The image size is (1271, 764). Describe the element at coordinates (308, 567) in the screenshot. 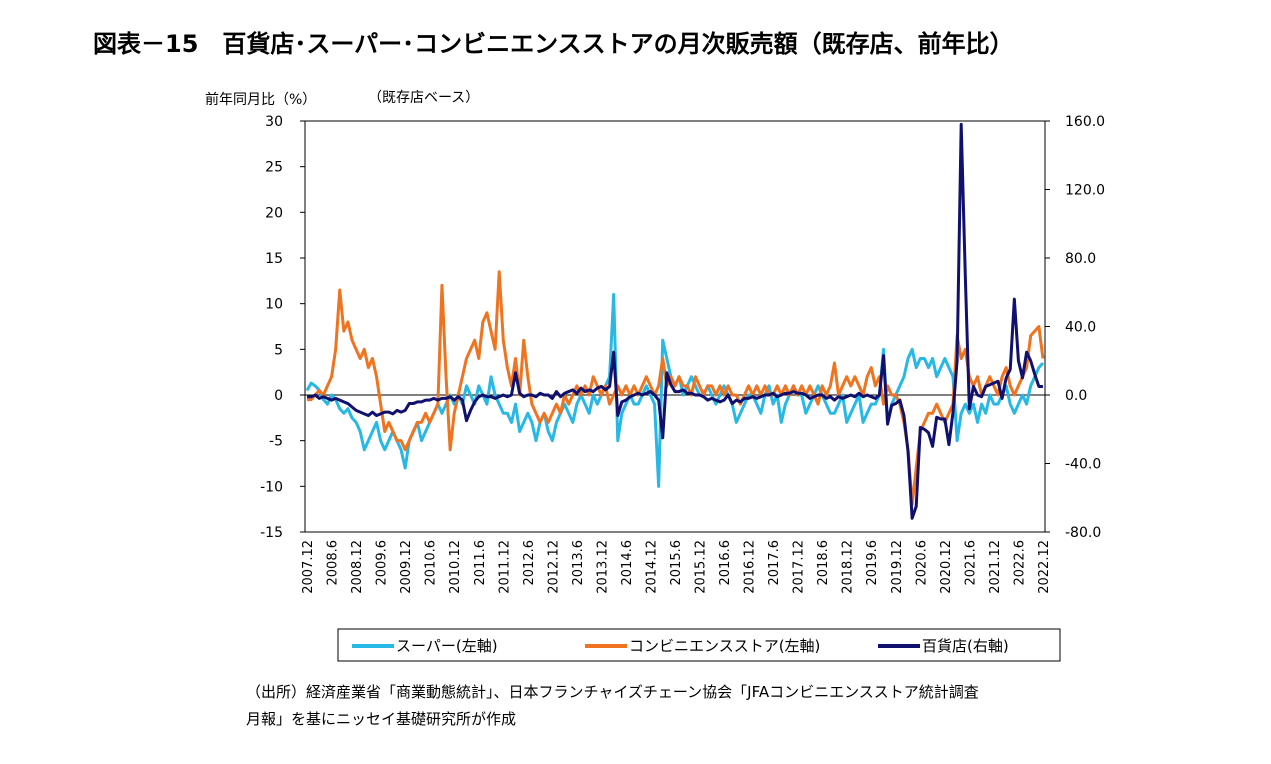

I see `x-tick-label: 2007.12` at that location.